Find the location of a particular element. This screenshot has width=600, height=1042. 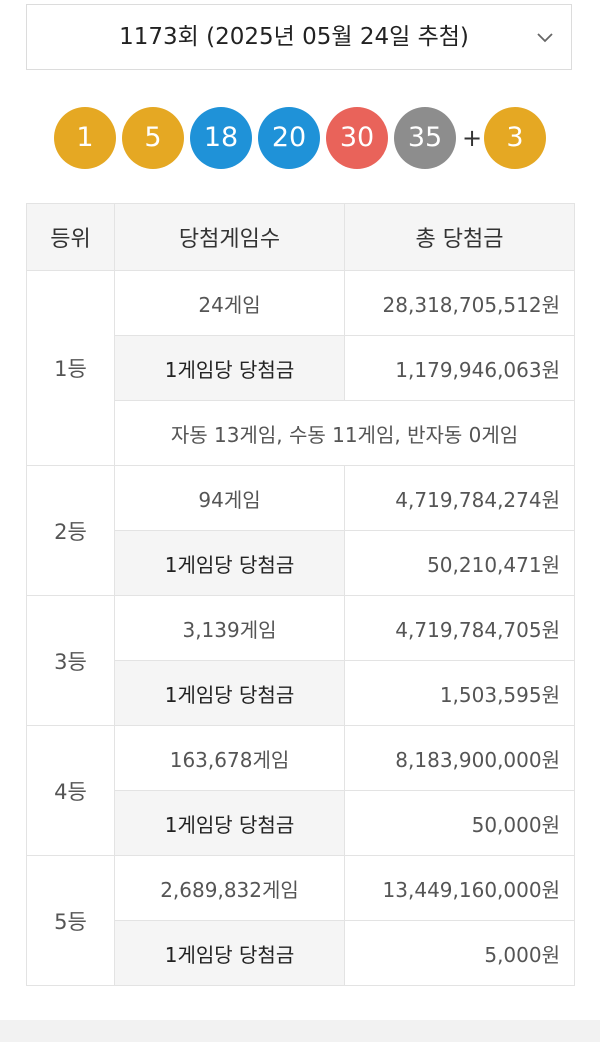

per-game-prize: 50,000원 is located at coordinates (459, 823).